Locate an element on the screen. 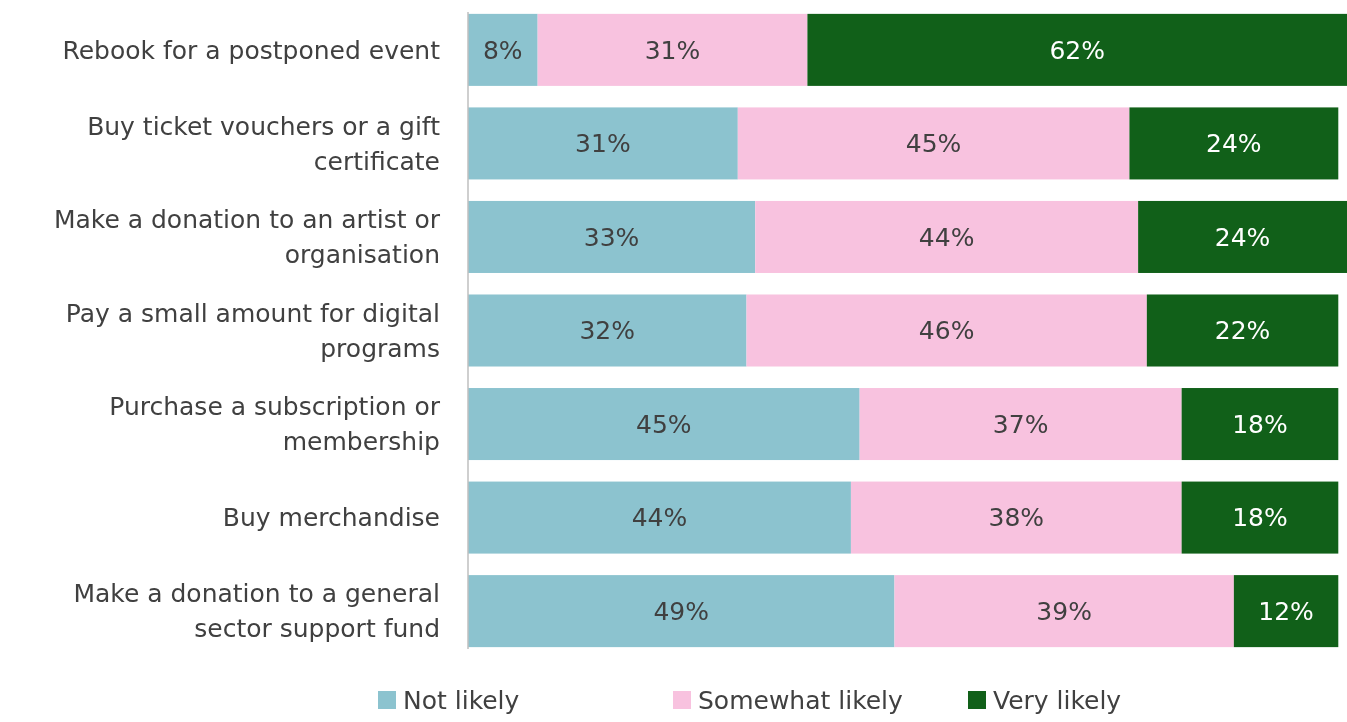 The width and height of the screenshot is (1347, 722). data-label: 62% is located at coordinates (1077, 50).